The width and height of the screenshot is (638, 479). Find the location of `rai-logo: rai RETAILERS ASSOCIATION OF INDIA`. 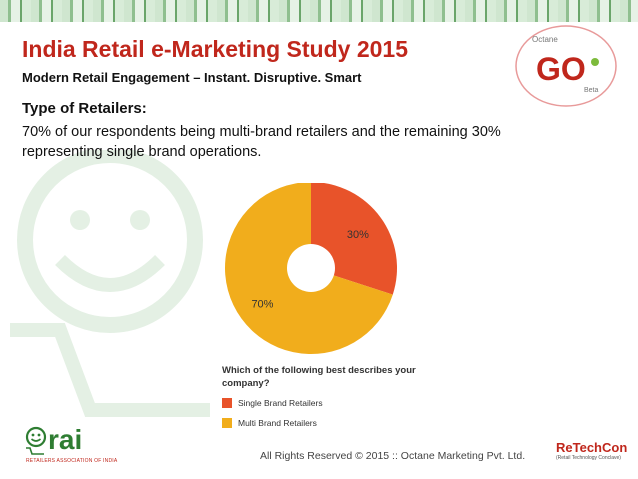

rai-logo: rai RETAILERS ASSOCIATION OF INDIA is located at coordinates (74, 446).